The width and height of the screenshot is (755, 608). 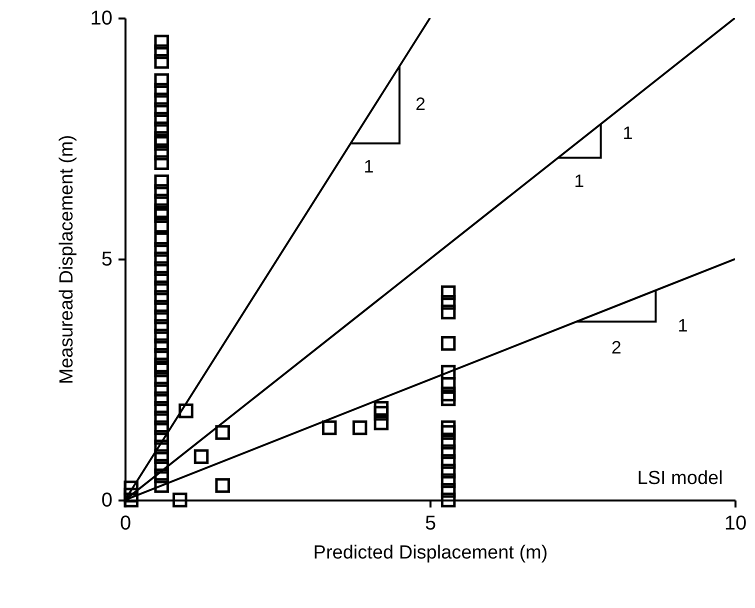 I want to click on x-tick-label: 5, so click(x=430, y=523).